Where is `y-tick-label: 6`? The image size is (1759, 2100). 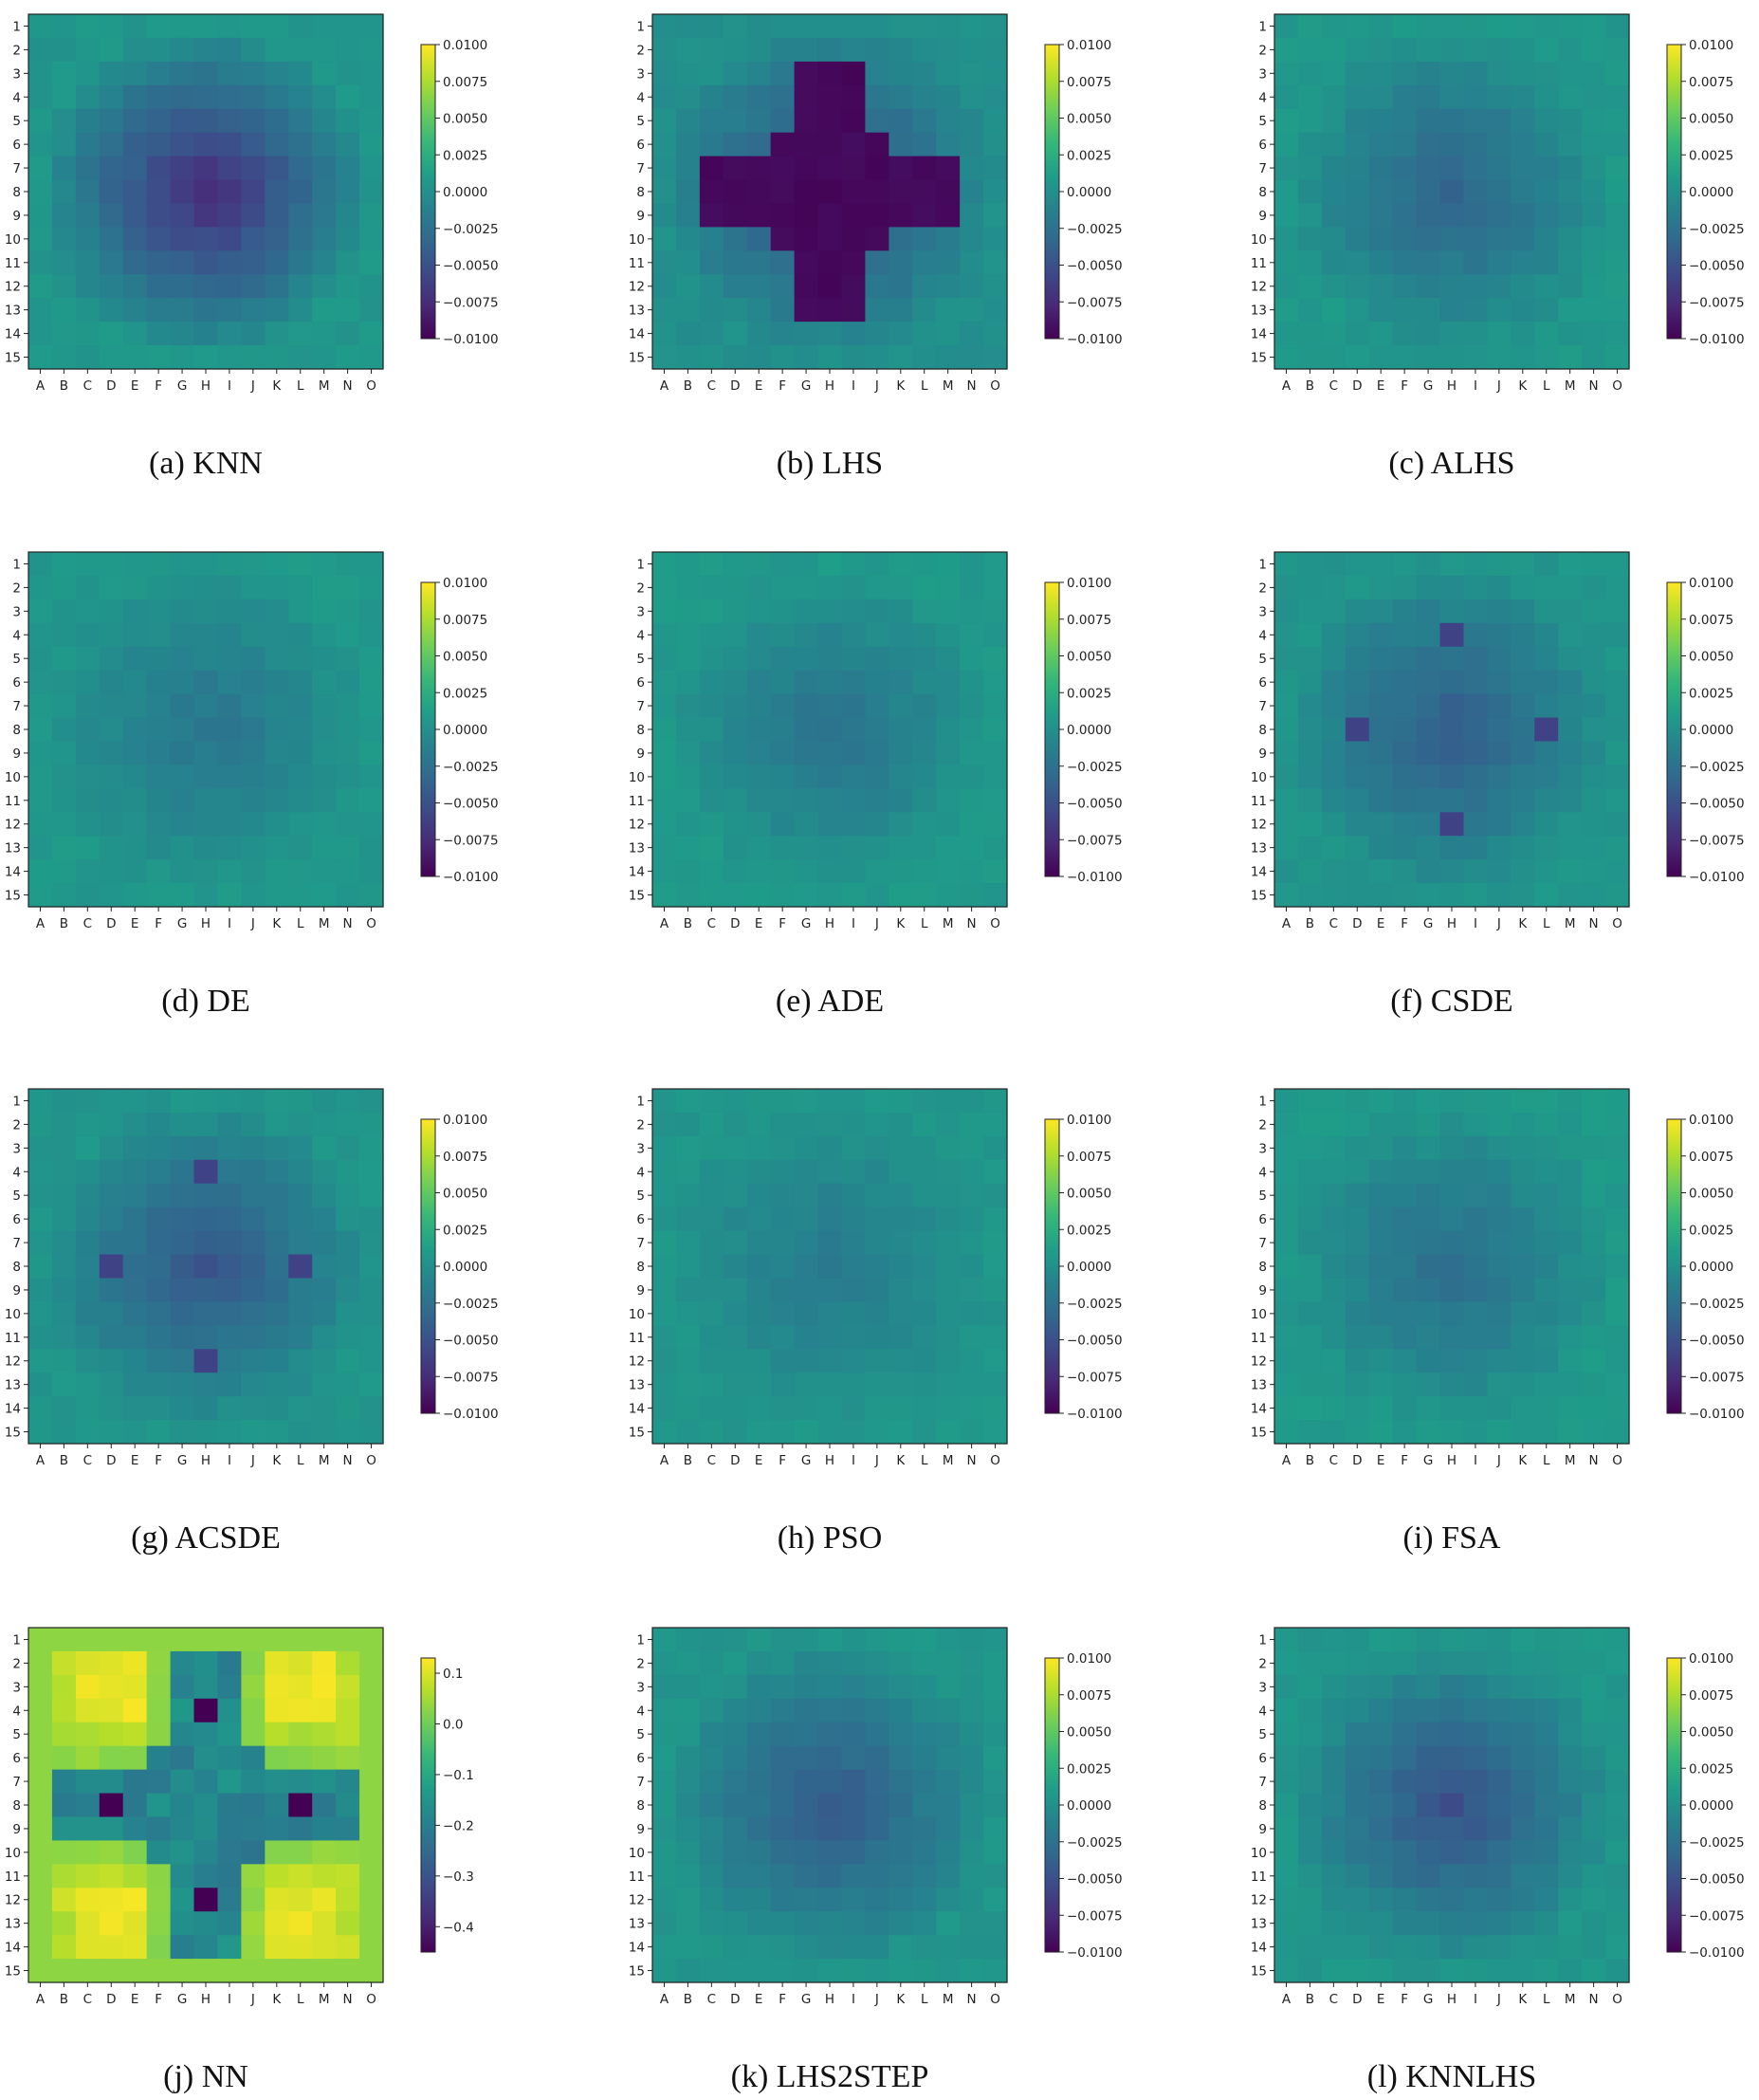
y-tick-label: 6 is located at coordinates (16, 1219).